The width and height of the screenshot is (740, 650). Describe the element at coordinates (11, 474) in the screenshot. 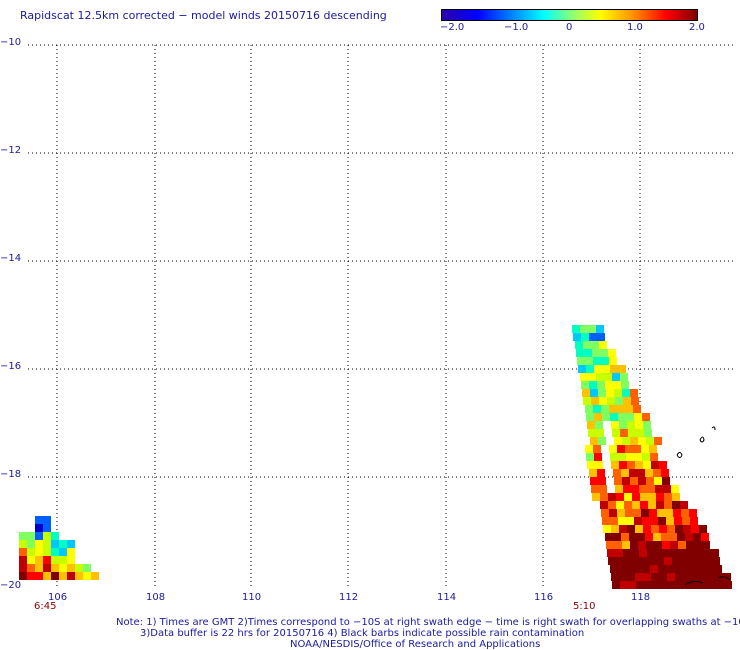

I see `lat-label: −18` at that location.